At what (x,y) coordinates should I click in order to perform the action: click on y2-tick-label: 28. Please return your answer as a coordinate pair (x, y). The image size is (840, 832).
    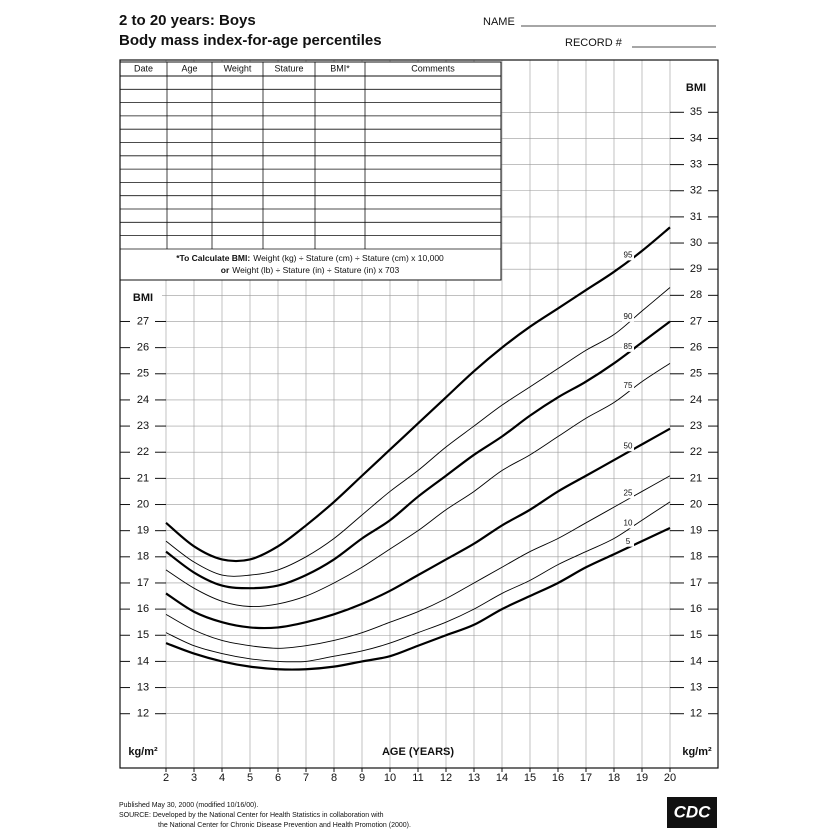
    Looking at the image, I should click on (696, 295).